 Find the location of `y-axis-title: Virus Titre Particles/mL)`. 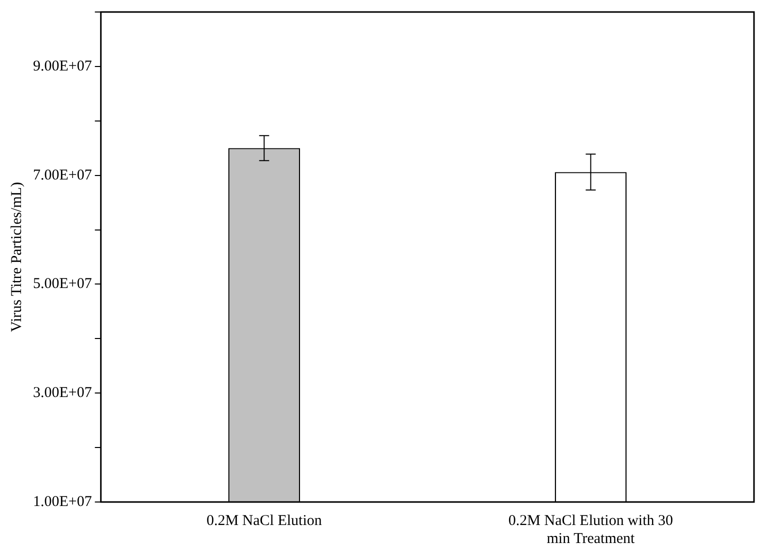

y-axis-title: Virus Titre Particles/mL) is located at coordinates (16, 257).